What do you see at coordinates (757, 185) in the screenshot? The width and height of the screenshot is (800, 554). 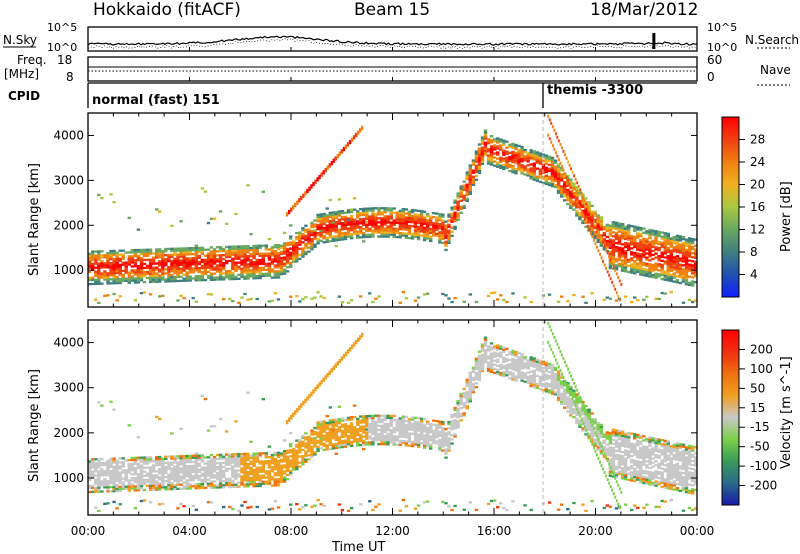 I see `power-cb-tick-2: 20` at bounding box center [757, 185].